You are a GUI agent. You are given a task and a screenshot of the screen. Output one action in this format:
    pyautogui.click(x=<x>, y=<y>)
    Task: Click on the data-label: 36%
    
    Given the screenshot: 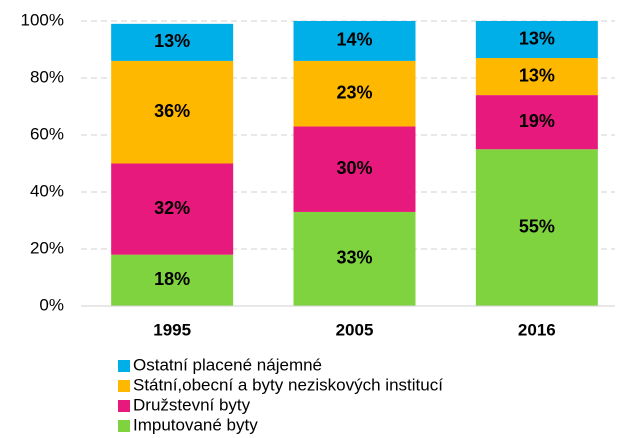 What is the action you would take?
    pyautogui.click(x=172, y=111)
    